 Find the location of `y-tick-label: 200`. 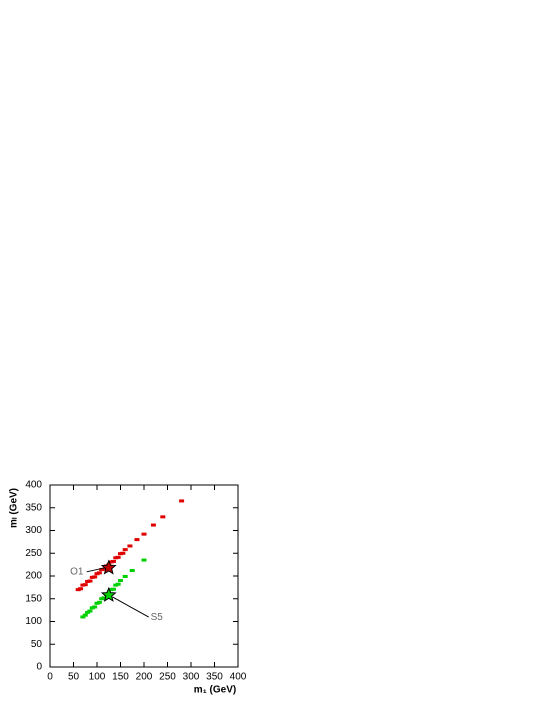

y-tick-label: 200 is located at coordinates (33, 576).